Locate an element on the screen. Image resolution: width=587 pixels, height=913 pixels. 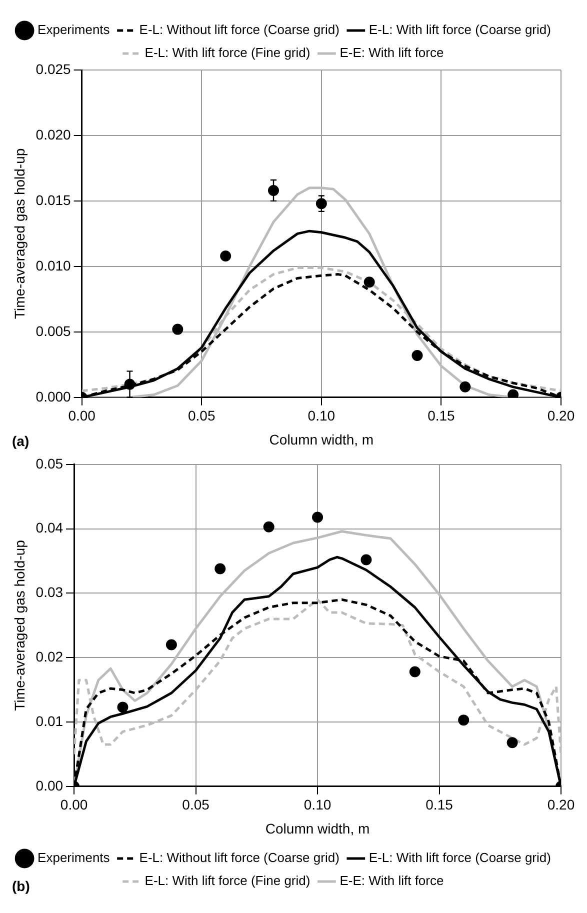
y-tick-label: 0.05 is located at coordinates (50, 463).